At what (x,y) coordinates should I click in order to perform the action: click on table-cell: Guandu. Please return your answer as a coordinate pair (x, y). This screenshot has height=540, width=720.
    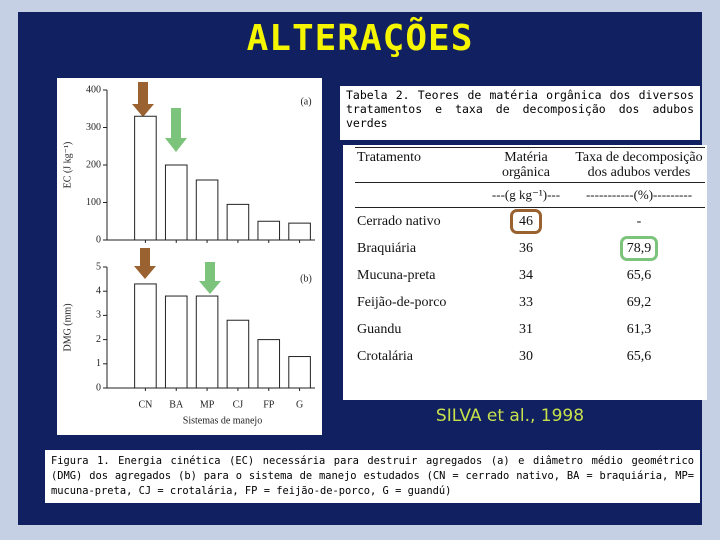
    Looking at the image, I should click on (417, 329).